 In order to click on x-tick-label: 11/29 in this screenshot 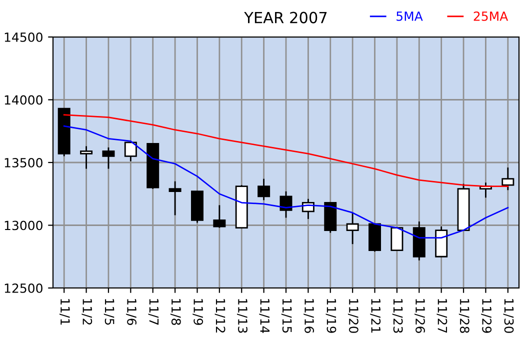, I will do `click(486, 316)`.